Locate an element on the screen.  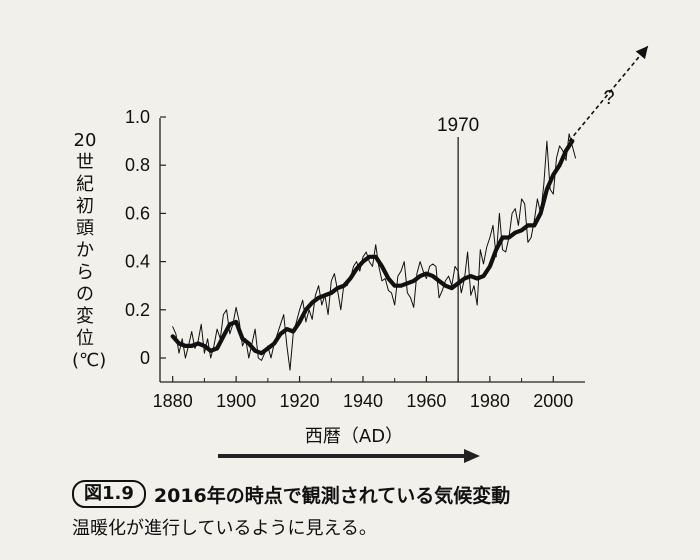
x-axis-label: 西暦（AD） is located at coordinates (354, 436).